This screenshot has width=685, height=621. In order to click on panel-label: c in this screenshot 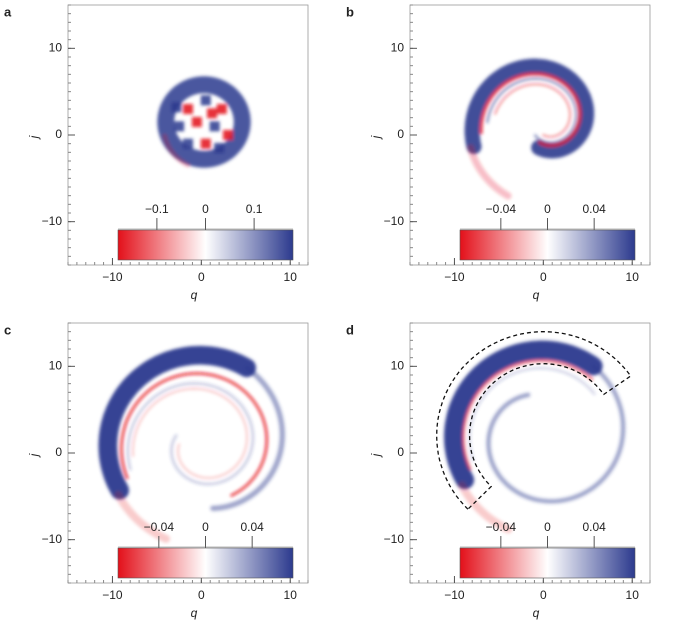, I will do `click(7, 329)`.